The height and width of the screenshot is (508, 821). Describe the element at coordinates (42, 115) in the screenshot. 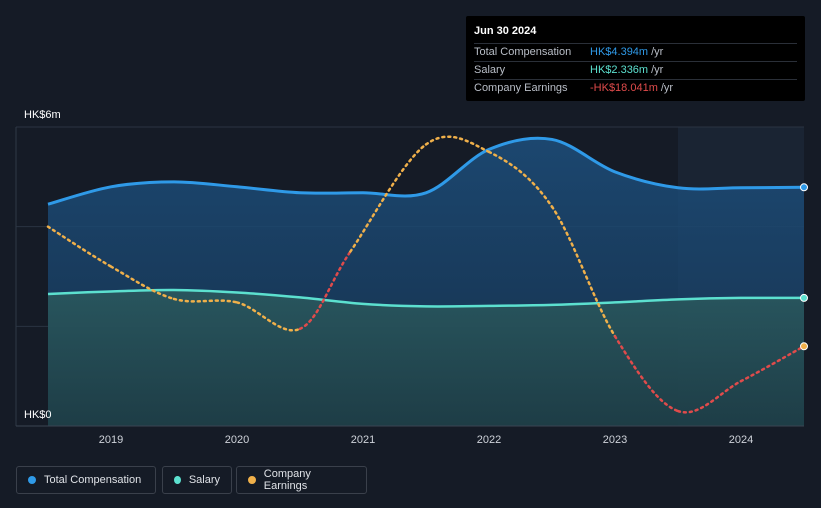

I see `y-axis-top-label: HK$6m` at that location.